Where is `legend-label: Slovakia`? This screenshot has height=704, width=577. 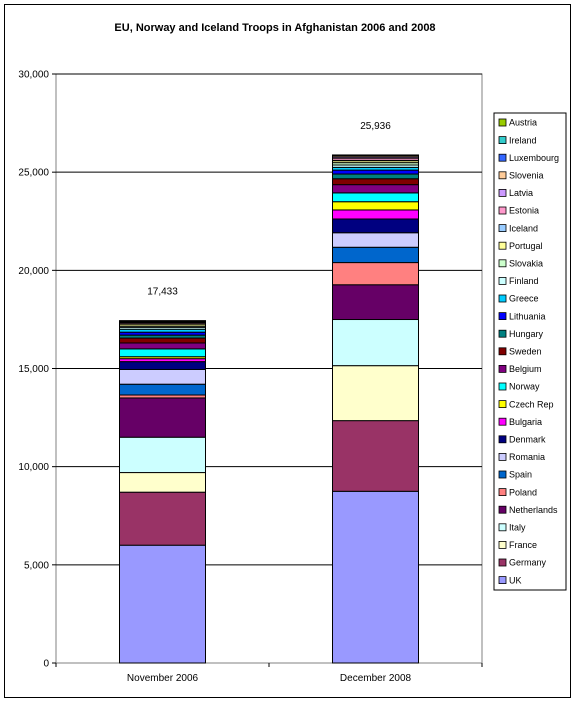
legend-label: Slovakia is located at coordinates (526, 264).